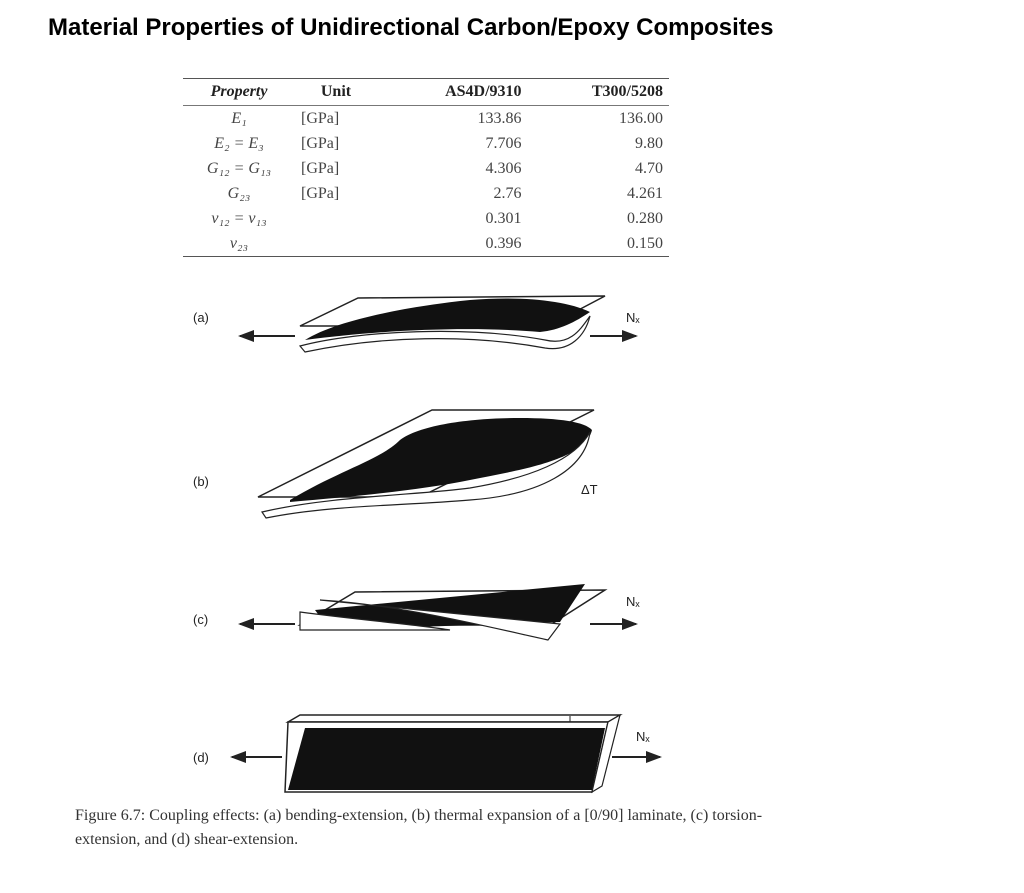 The width and height of the screenshot is (1024, 893). Describe the element at coordinates (503, 143) in the screenshot. I see `table-cell: 7.706` at that location.